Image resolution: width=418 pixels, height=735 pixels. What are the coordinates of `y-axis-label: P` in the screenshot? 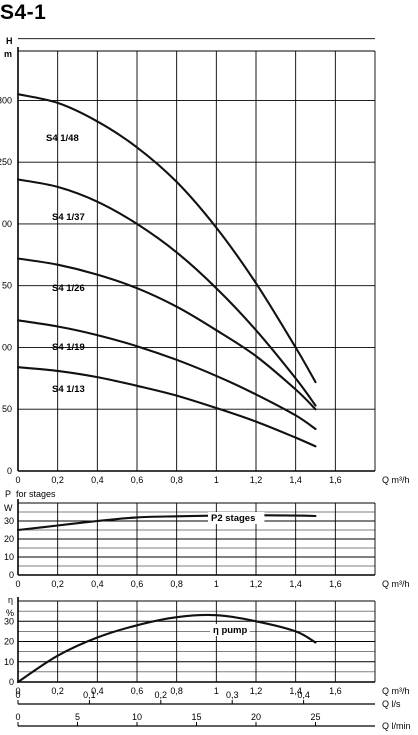 It's located at (8, 494).